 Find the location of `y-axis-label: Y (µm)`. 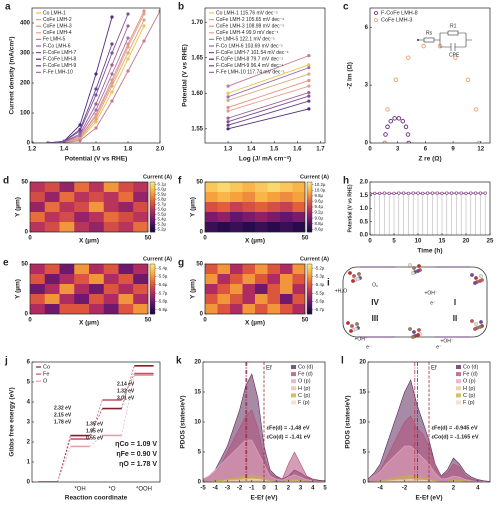

y-axis-label: Y (µm) is located at coordinates (193, 207).